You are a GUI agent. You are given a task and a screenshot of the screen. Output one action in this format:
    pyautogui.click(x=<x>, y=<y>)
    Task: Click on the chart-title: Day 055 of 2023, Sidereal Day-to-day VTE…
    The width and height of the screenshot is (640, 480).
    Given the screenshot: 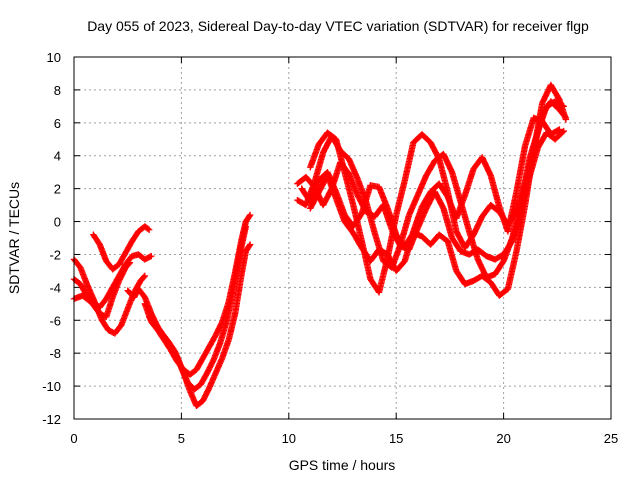 What is the action you would take?
    pyautogui.click(x=338, y=26)
    